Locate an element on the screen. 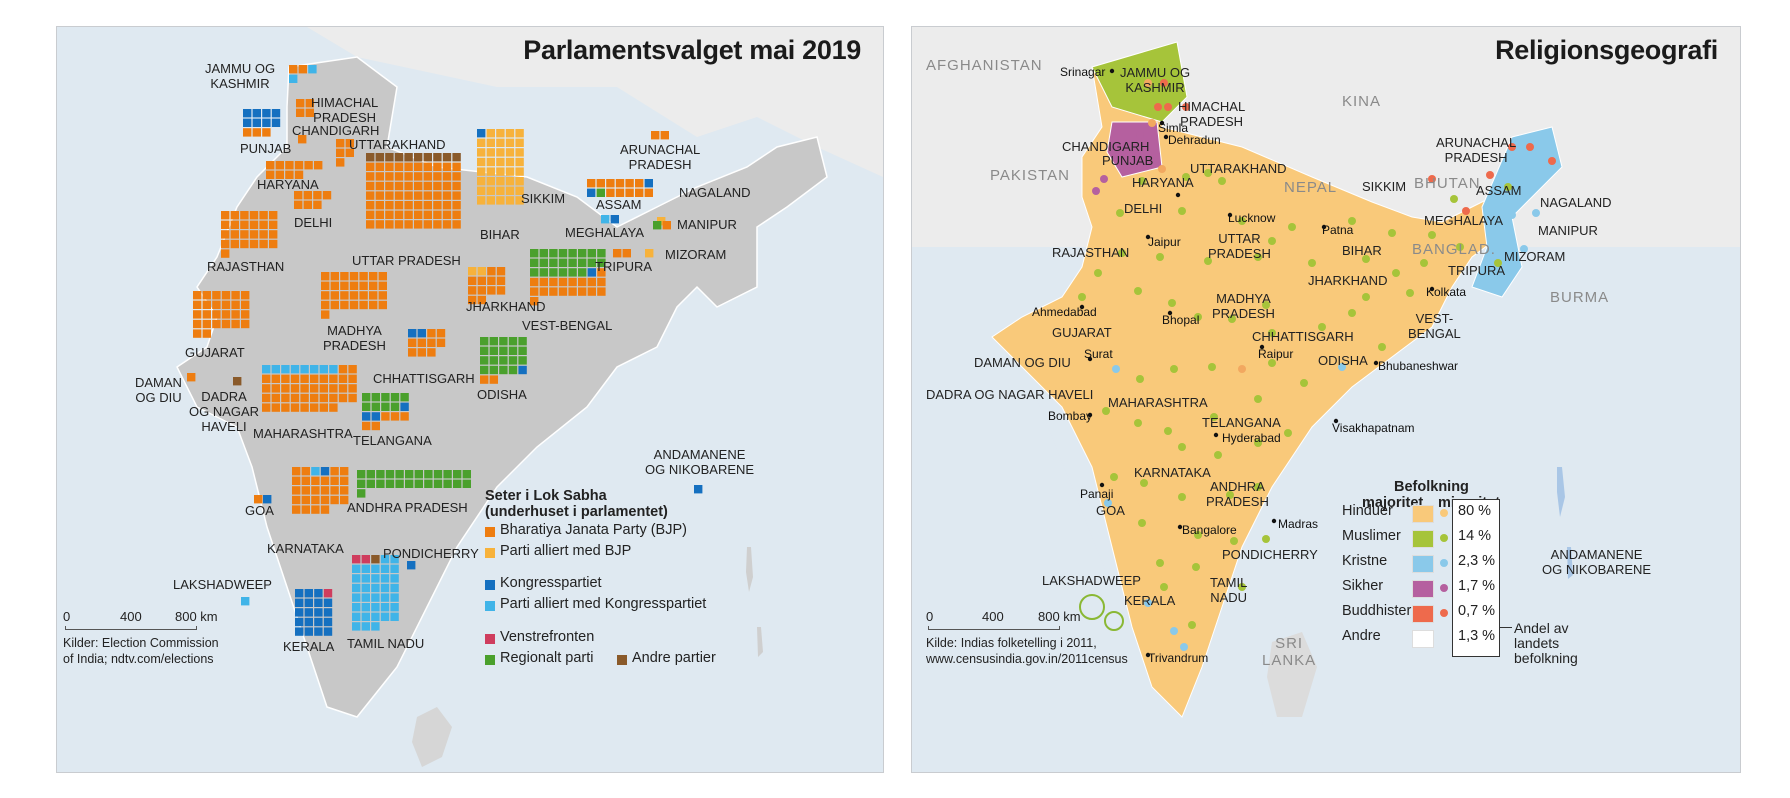  label-maharashtra: MAHARASHTRA is located at coordinates (303, 433).